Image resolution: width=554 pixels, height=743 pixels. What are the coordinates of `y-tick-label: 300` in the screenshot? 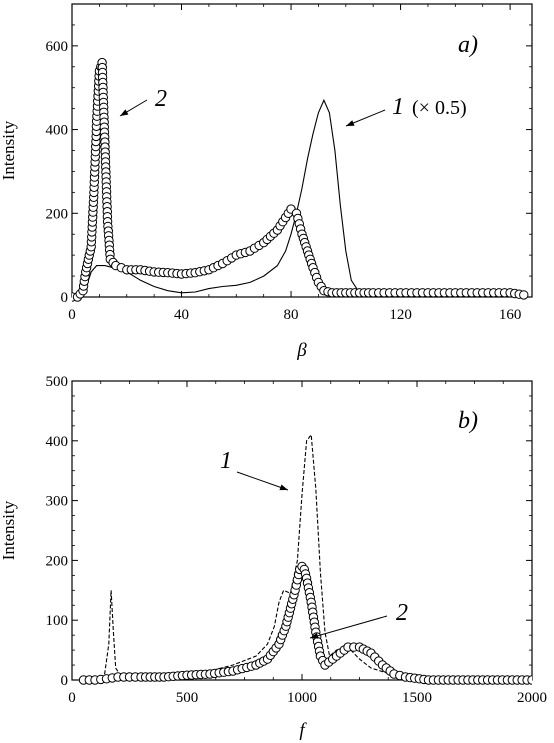 It's located at (57, 502).